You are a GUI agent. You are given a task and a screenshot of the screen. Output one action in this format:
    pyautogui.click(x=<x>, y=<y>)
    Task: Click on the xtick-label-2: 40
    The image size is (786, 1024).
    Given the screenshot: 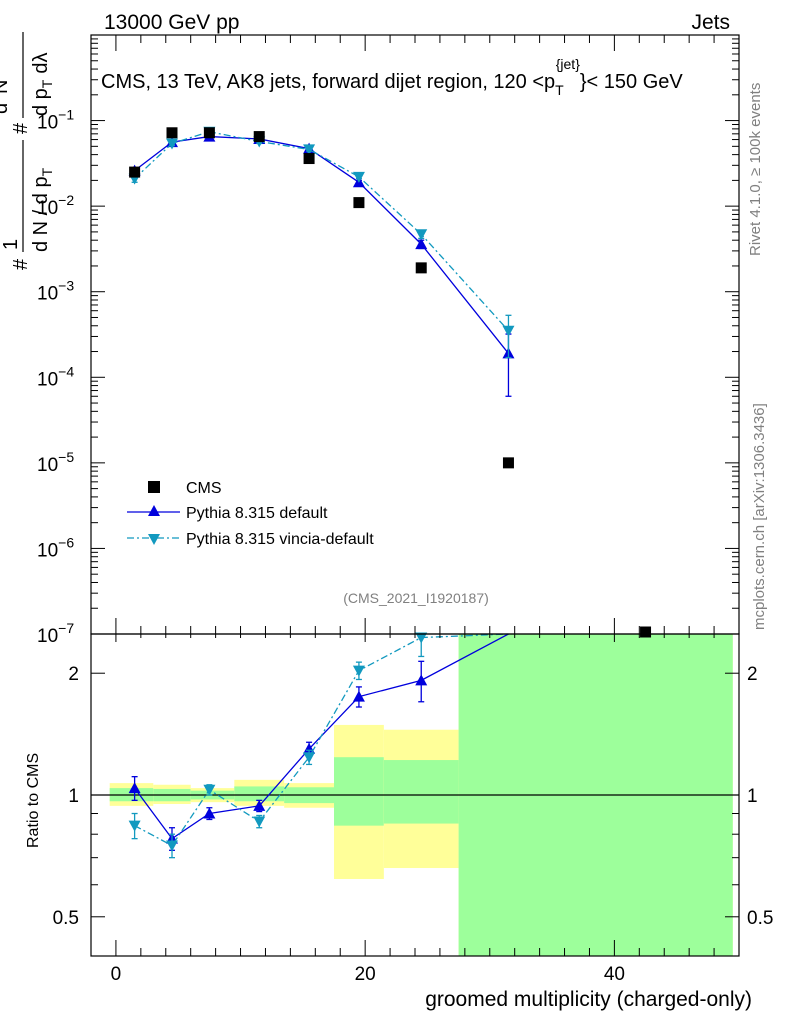 What is the action you would take?
    pyautogui.click(x=614, y=974)
    